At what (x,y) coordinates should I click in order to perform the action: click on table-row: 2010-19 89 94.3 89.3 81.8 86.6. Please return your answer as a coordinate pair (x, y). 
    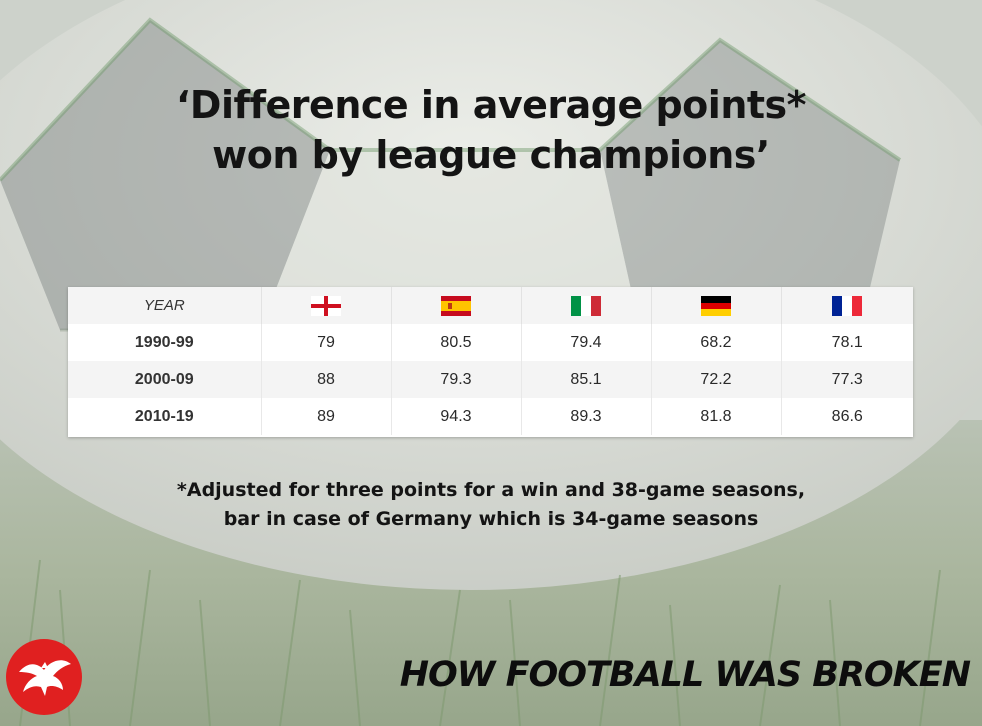
    Looking at the image, I should click on (490, 416).